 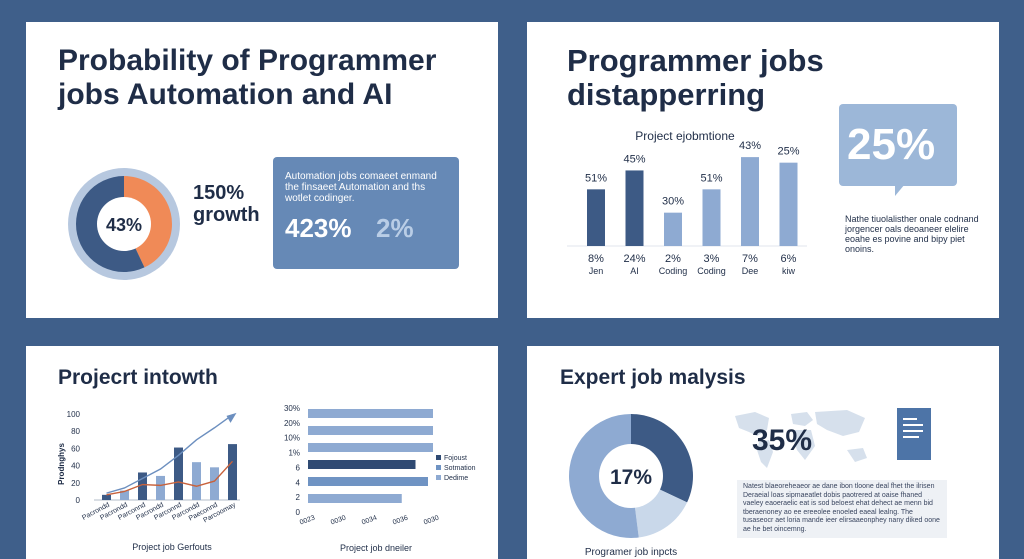 What do you see at coordinates (631, 552) in the screenshot?
I see `donut-caption: Programer job inpcts` at bounding box center [631, 552].